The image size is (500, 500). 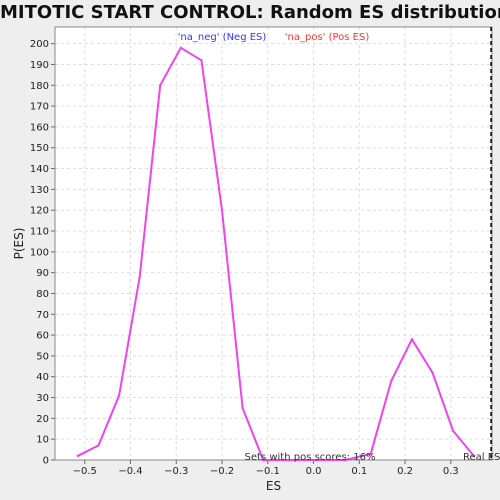 I want to click on y-tick-label: 40, so click(x=42, y=377).